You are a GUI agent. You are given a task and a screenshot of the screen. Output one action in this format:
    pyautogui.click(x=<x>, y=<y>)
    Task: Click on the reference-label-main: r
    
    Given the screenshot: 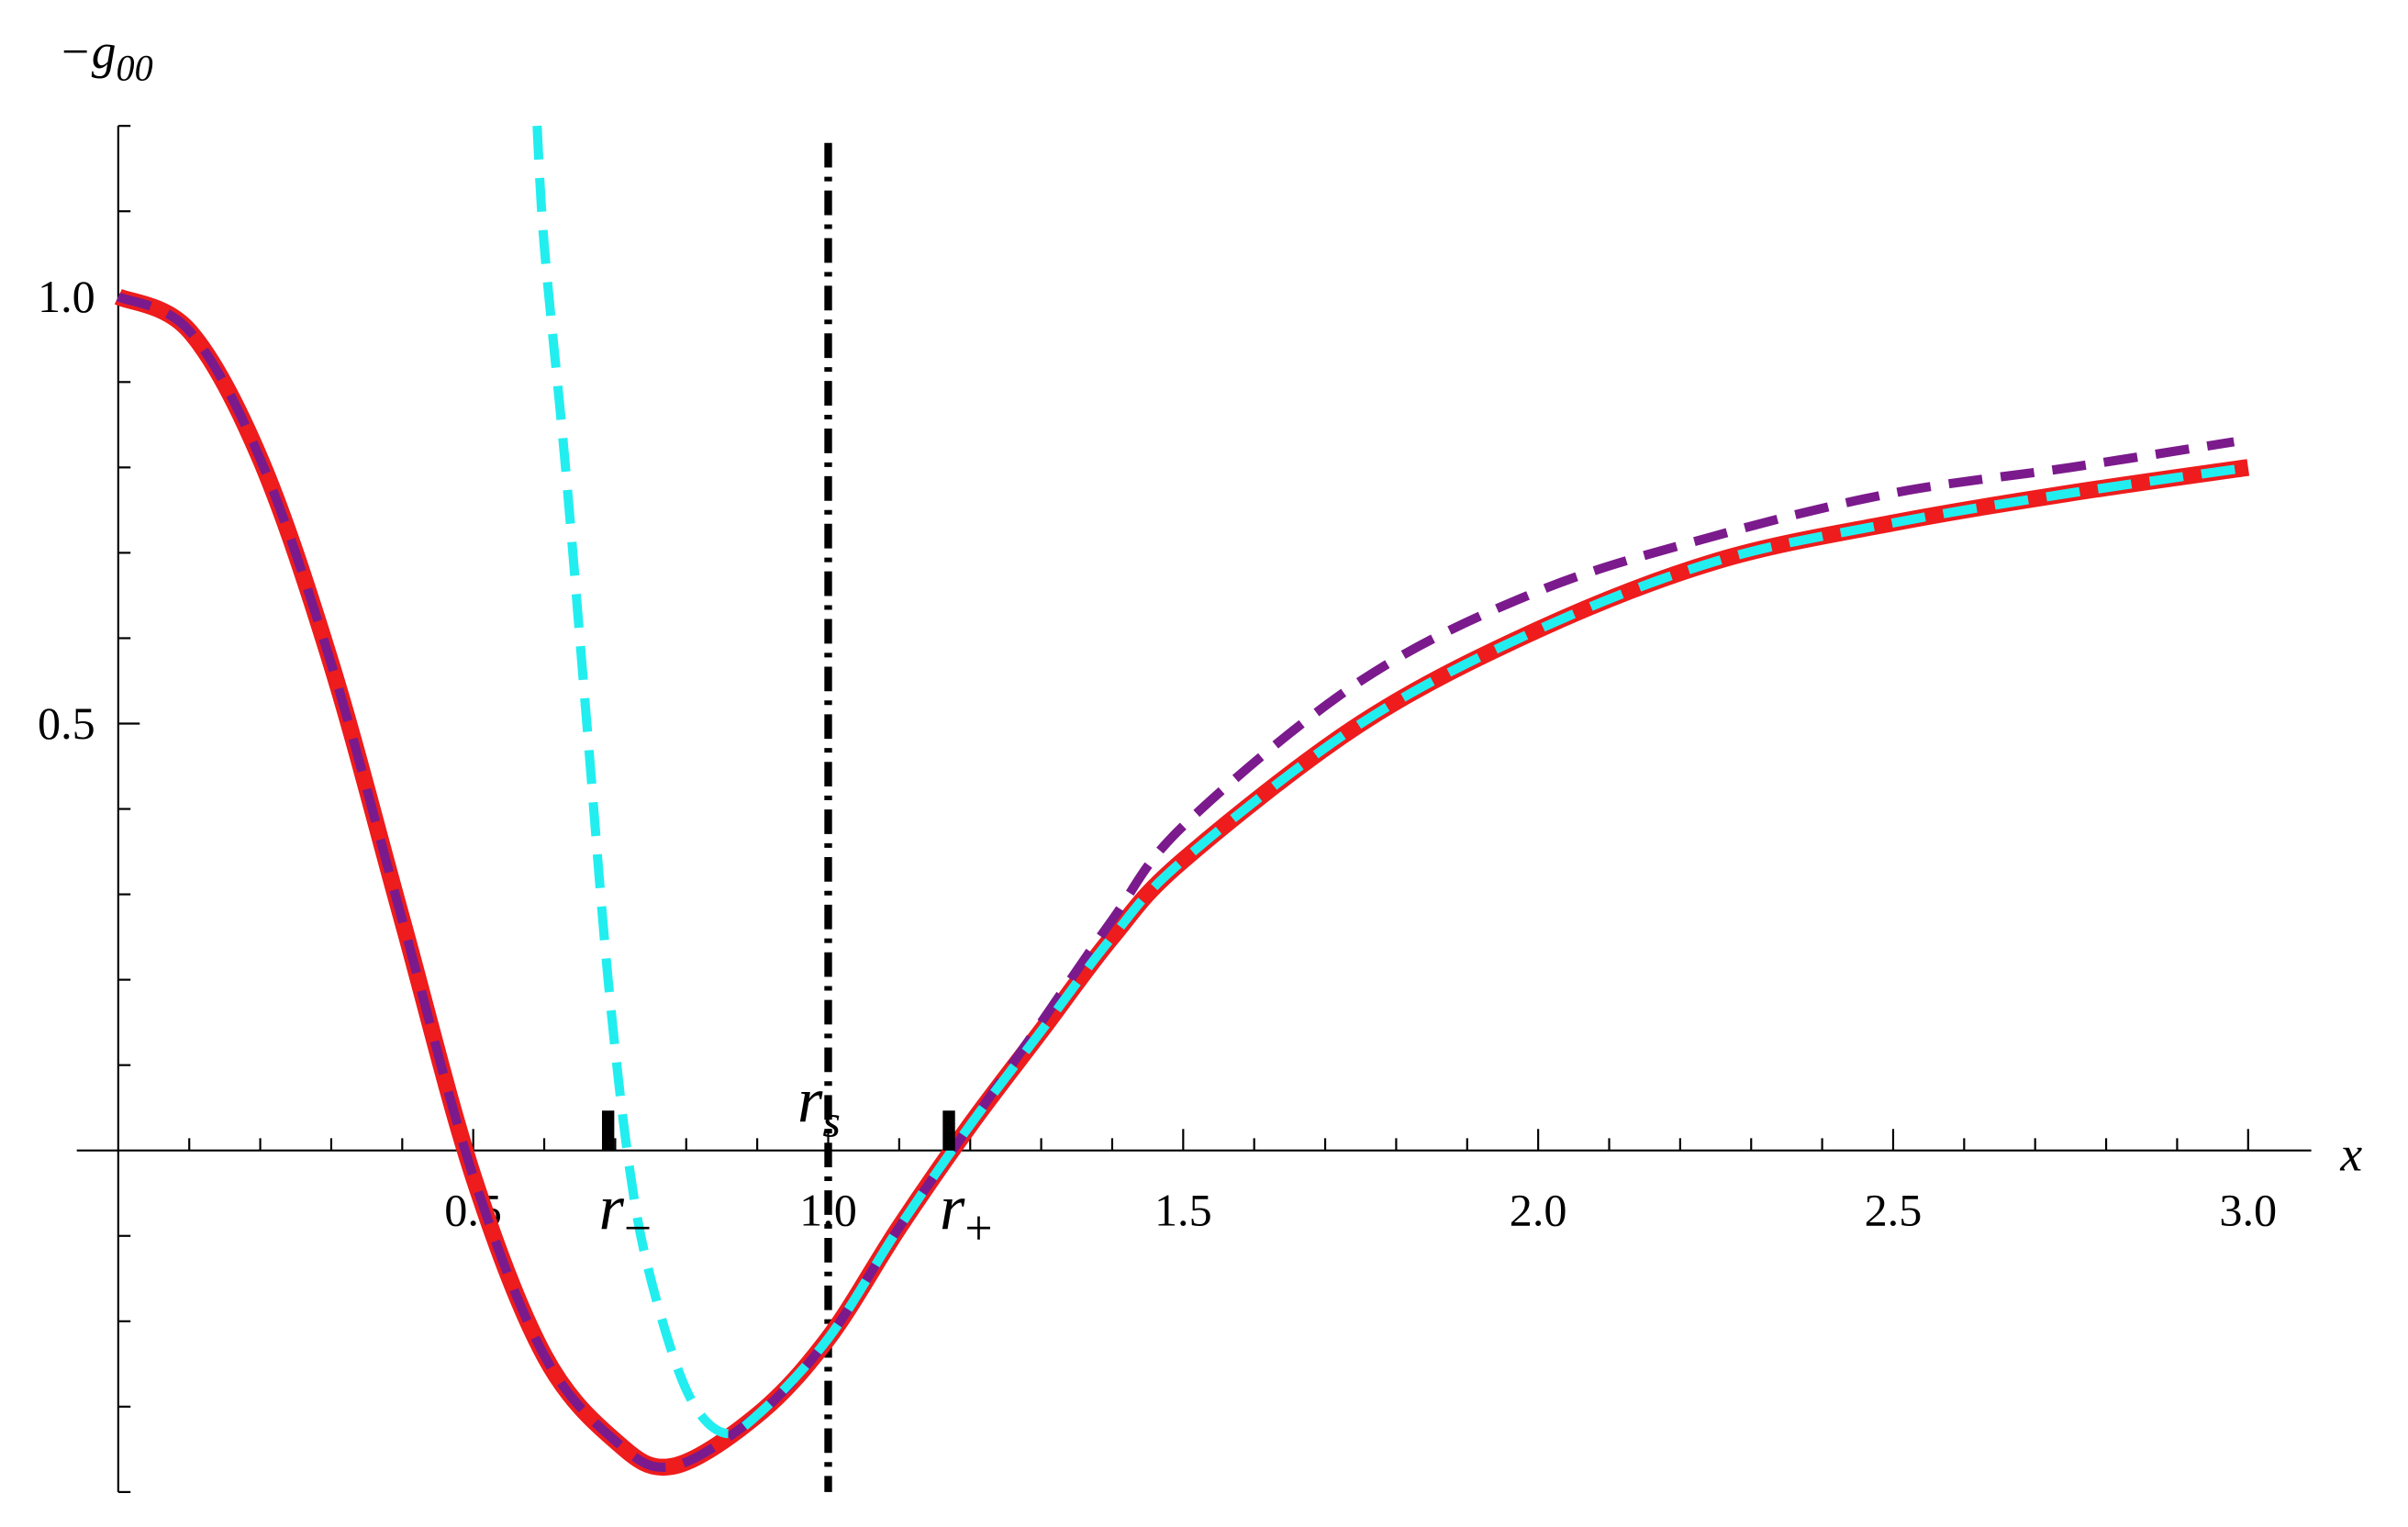 What is the action you would take?
    pyautogui.click(x=810, y=1100)
    